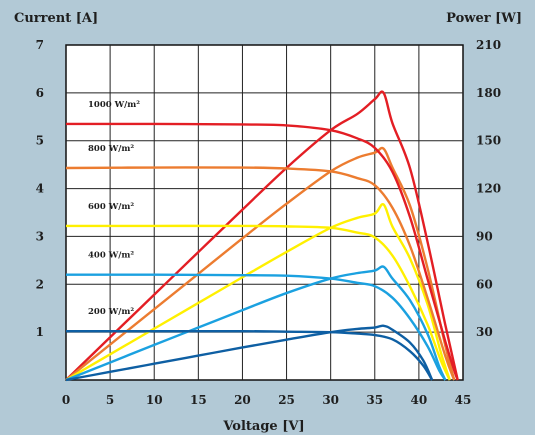  What do you see at coordinates (40, 332) in the screenshot?
I see `y-left-tick-label: 1` at bounding box center [40, 332].